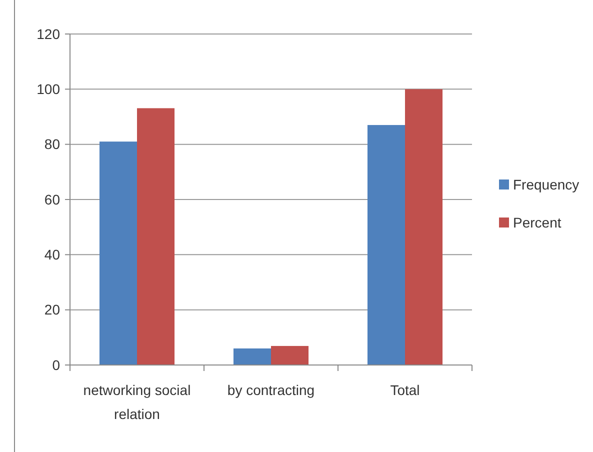 The width and height of the screenshot is (593, 452). I want to click on x-tick-label: networking social relation, so click(137, 402).